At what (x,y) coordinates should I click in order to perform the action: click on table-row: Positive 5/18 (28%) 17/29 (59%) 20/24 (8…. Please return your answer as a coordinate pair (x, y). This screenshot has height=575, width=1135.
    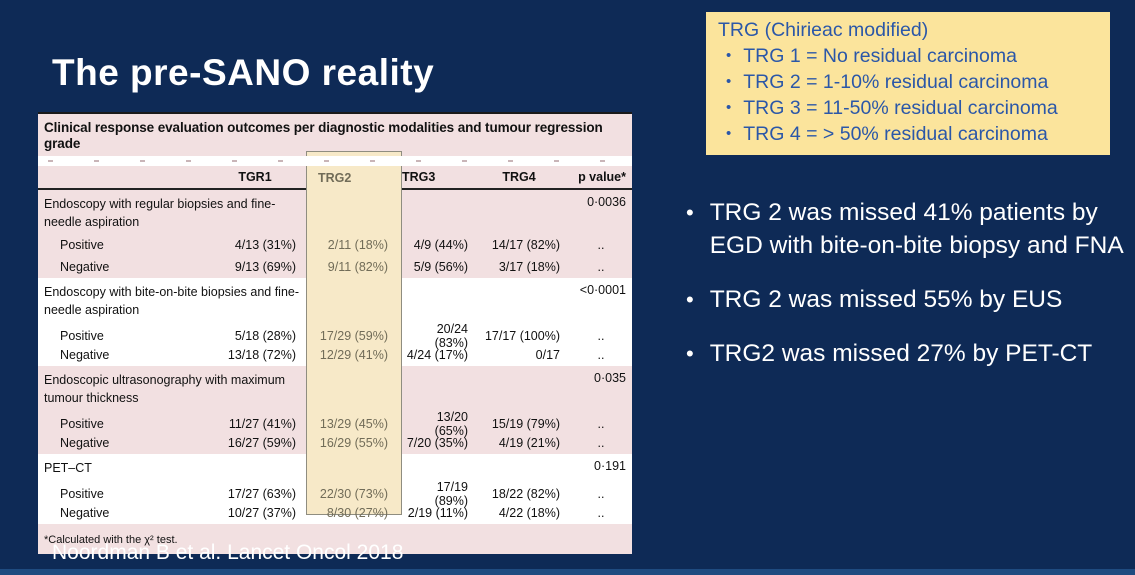
    Looking at the image, I should click on (332, 336).